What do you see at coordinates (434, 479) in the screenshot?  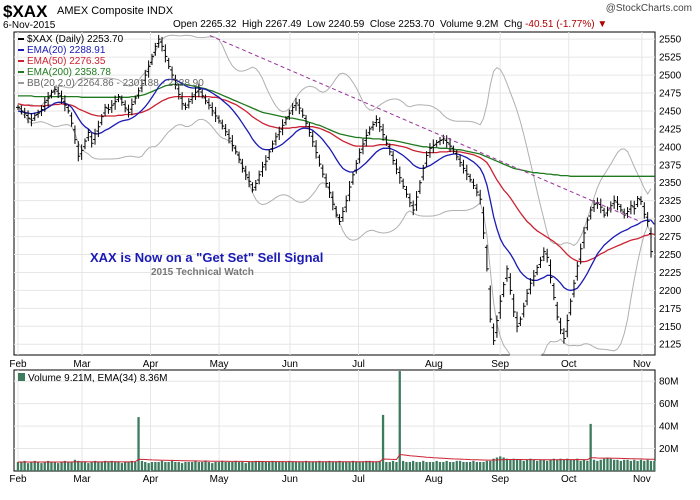 I see `x-tick-label: Aug` at bounding box center [434, 479].